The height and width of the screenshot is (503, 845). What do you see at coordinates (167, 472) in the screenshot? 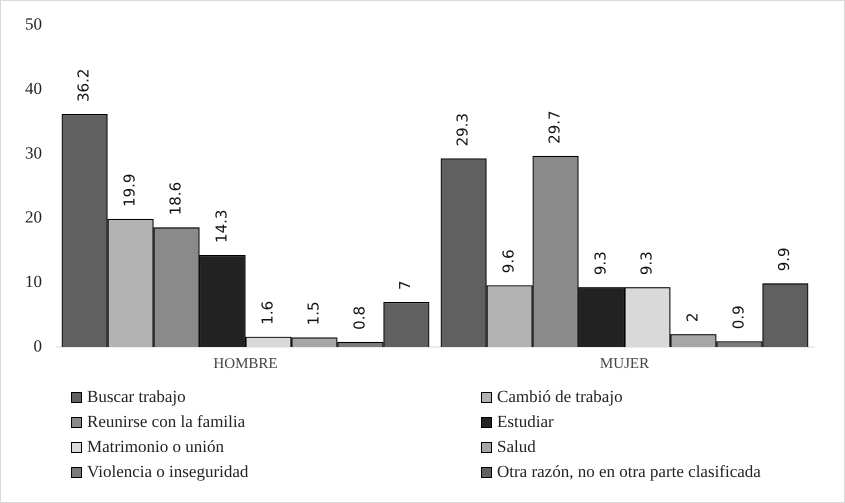
I see `legend-label: Violencia o inseguridad` at bounding box center [167, 472].